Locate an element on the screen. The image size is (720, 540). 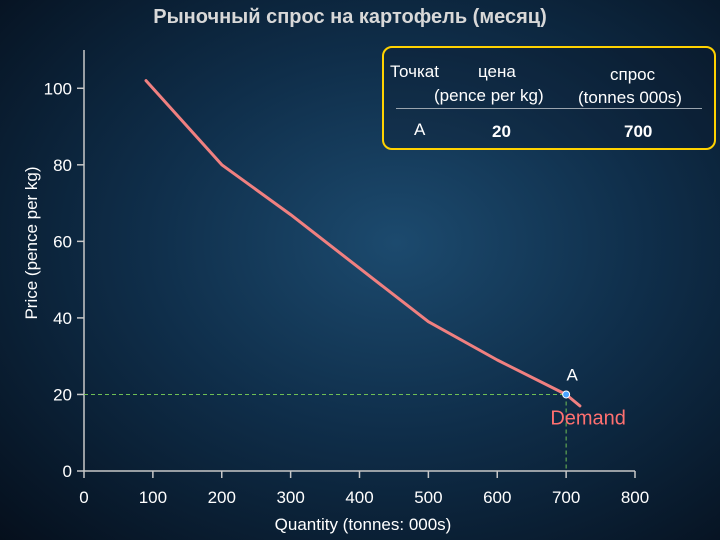
chart-title: Рыночный спрос на картофель (месяц) is located at coordinates (350, 17).